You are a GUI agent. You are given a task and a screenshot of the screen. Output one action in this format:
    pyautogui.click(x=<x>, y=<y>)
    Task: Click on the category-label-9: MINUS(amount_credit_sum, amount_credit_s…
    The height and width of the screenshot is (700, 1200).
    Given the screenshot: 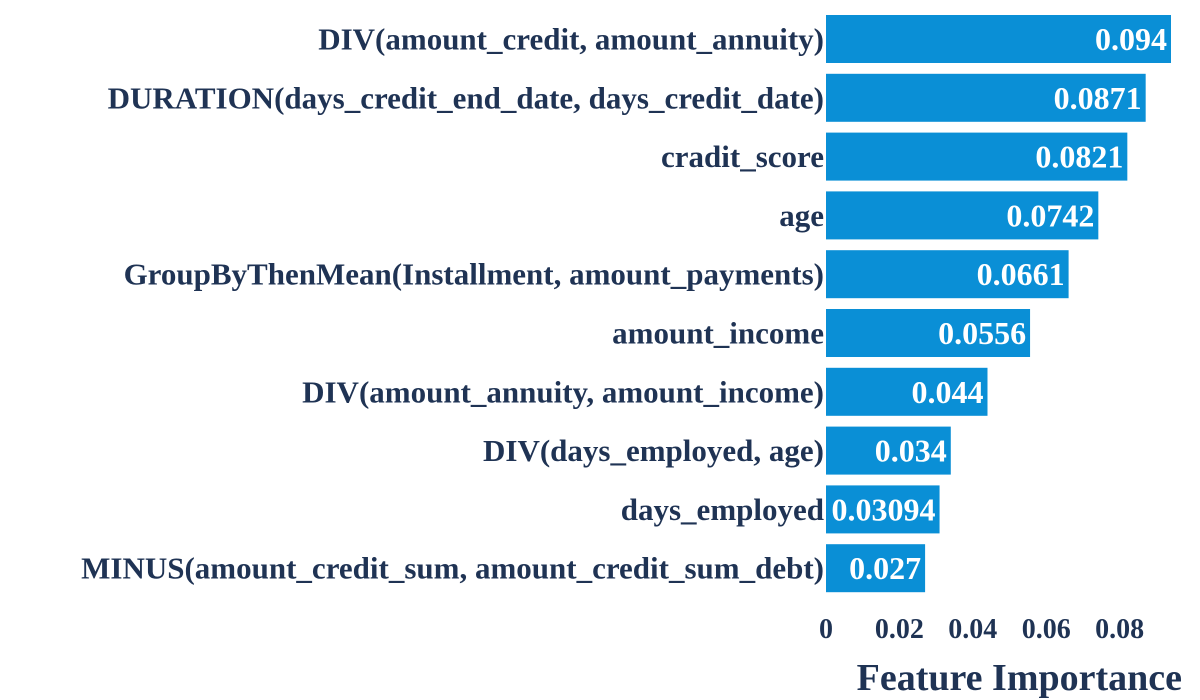 What is the action you would take?
    pyautogui.click(x=452, y=568)
    